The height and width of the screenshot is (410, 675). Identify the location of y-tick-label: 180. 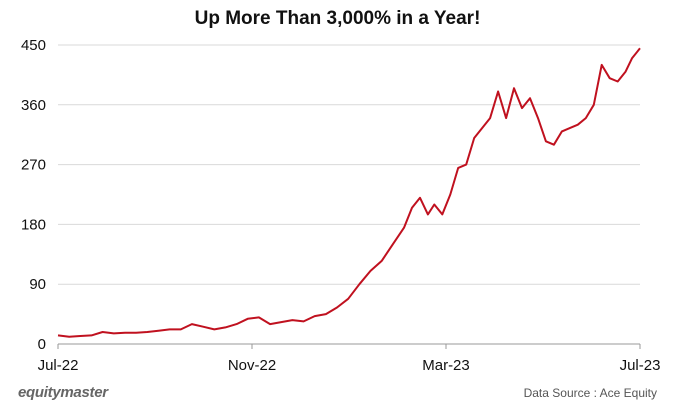
(33, 224).